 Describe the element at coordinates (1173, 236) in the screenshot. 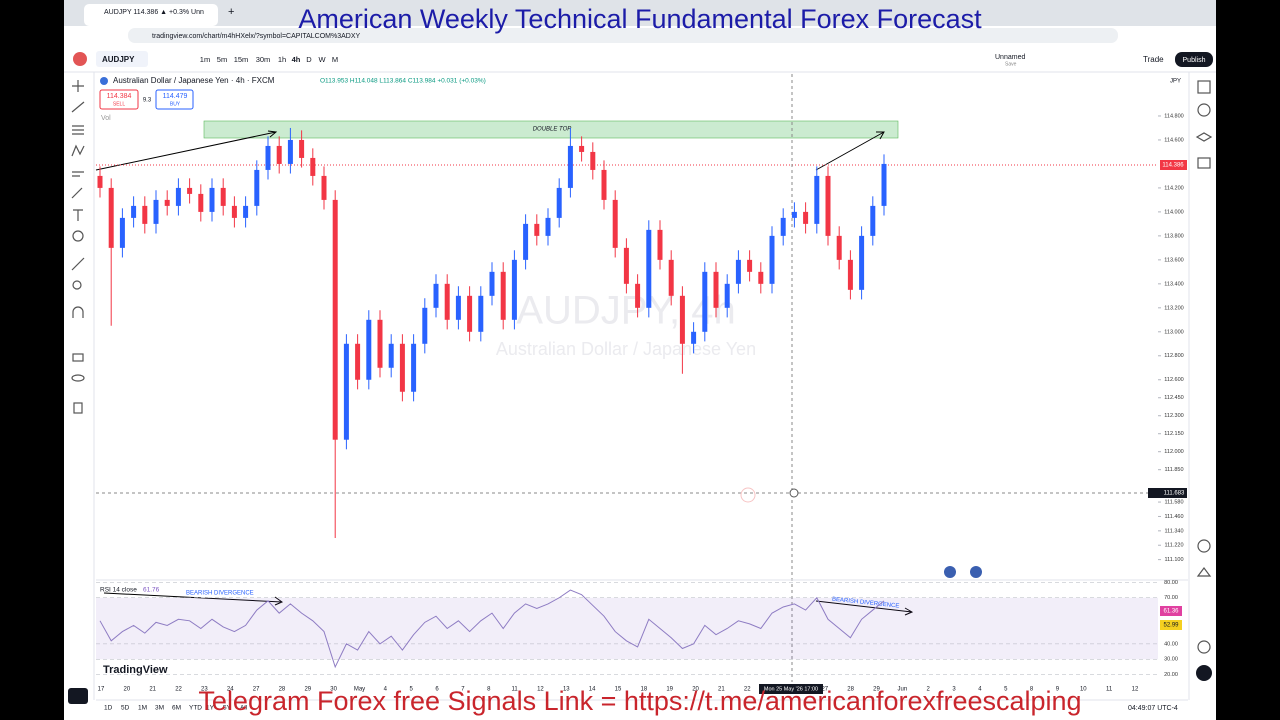

I see `y-tick-label: 113.800` at that location.